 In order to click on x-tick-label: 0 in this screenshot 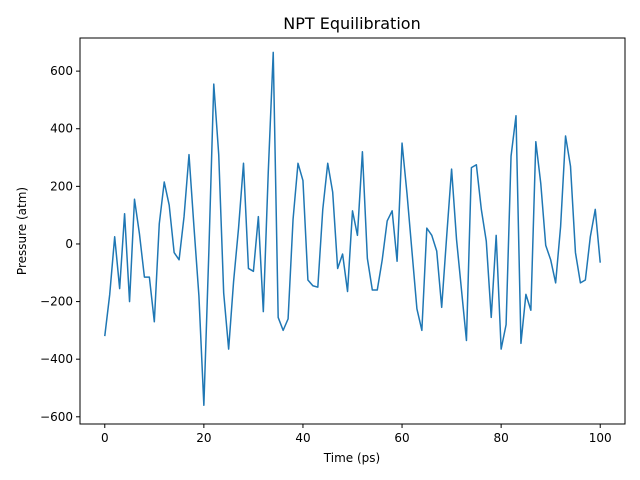, I will do `click(105, 438)`.